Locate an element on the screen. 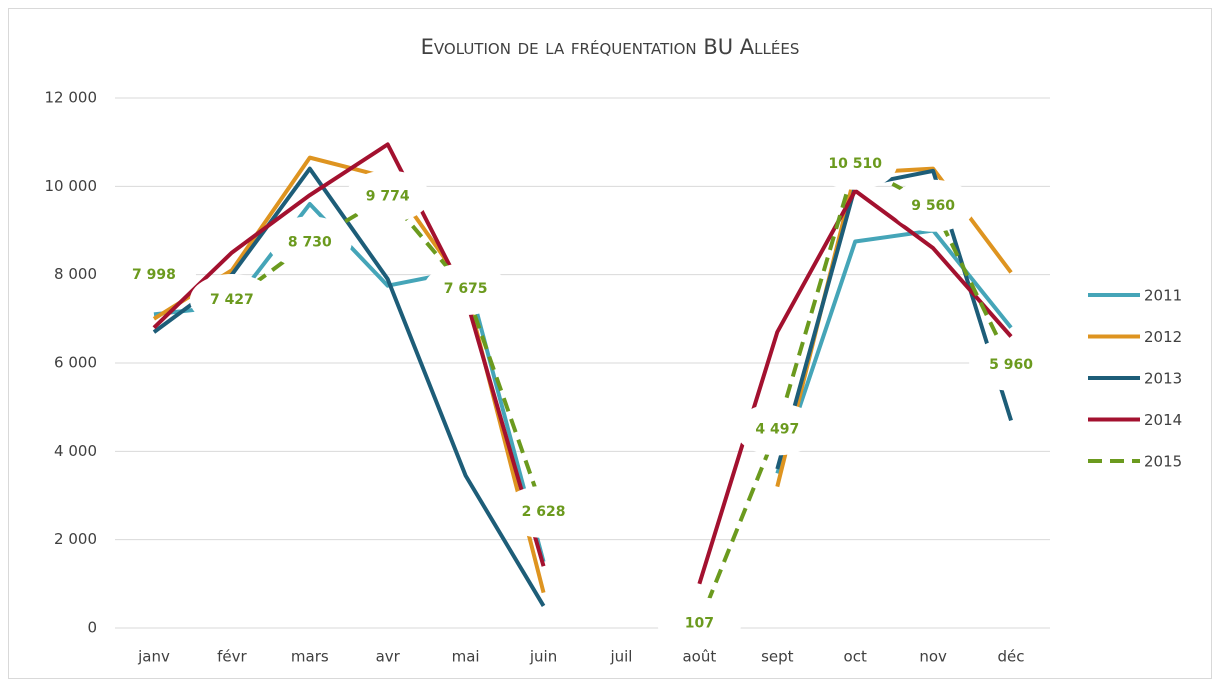 The image size is (1220, 680). x-tick-label: oct is located at coordinates (855, 657).